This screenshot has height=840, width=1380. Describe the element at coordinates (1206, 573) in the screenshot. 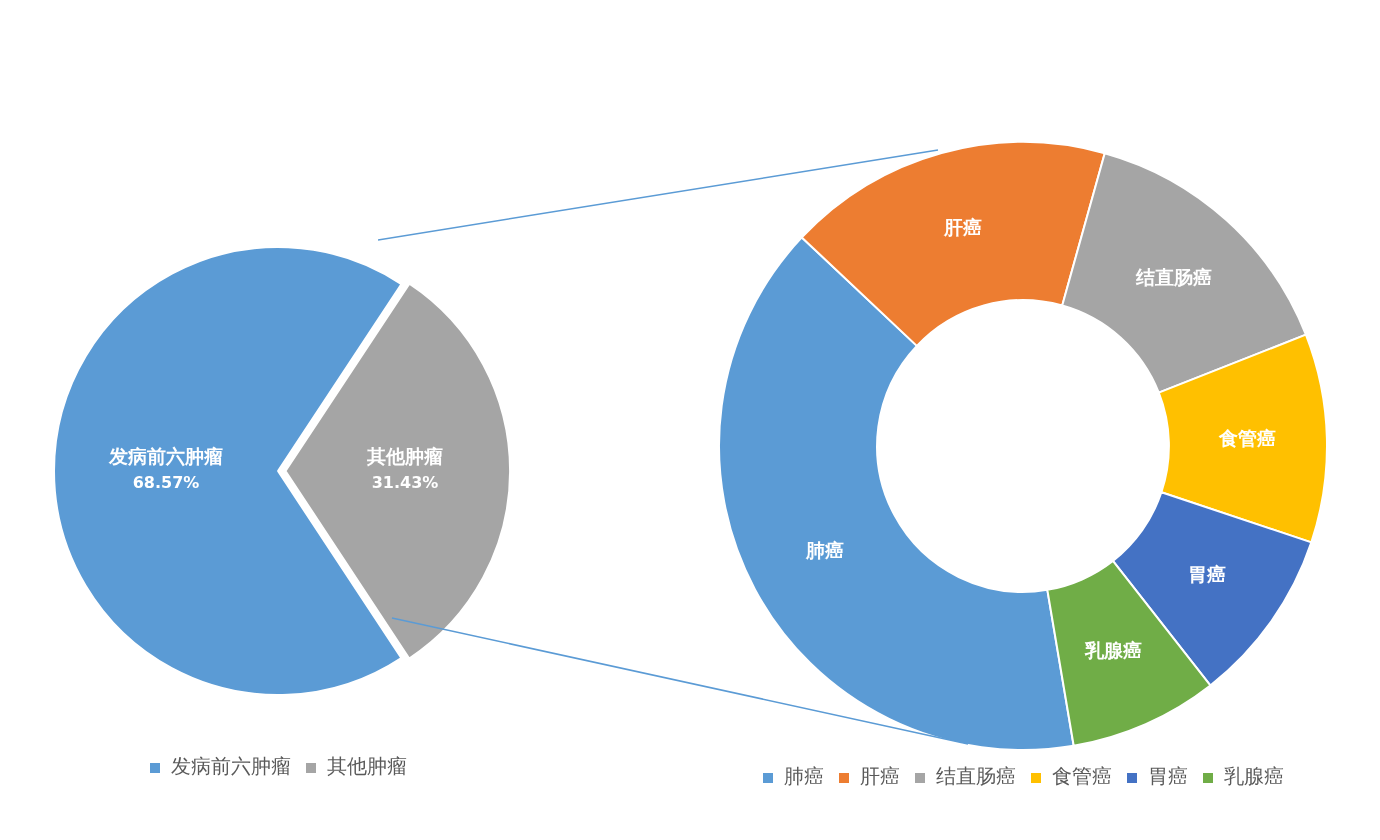

I see `slice-label: 胃癌` at that location.